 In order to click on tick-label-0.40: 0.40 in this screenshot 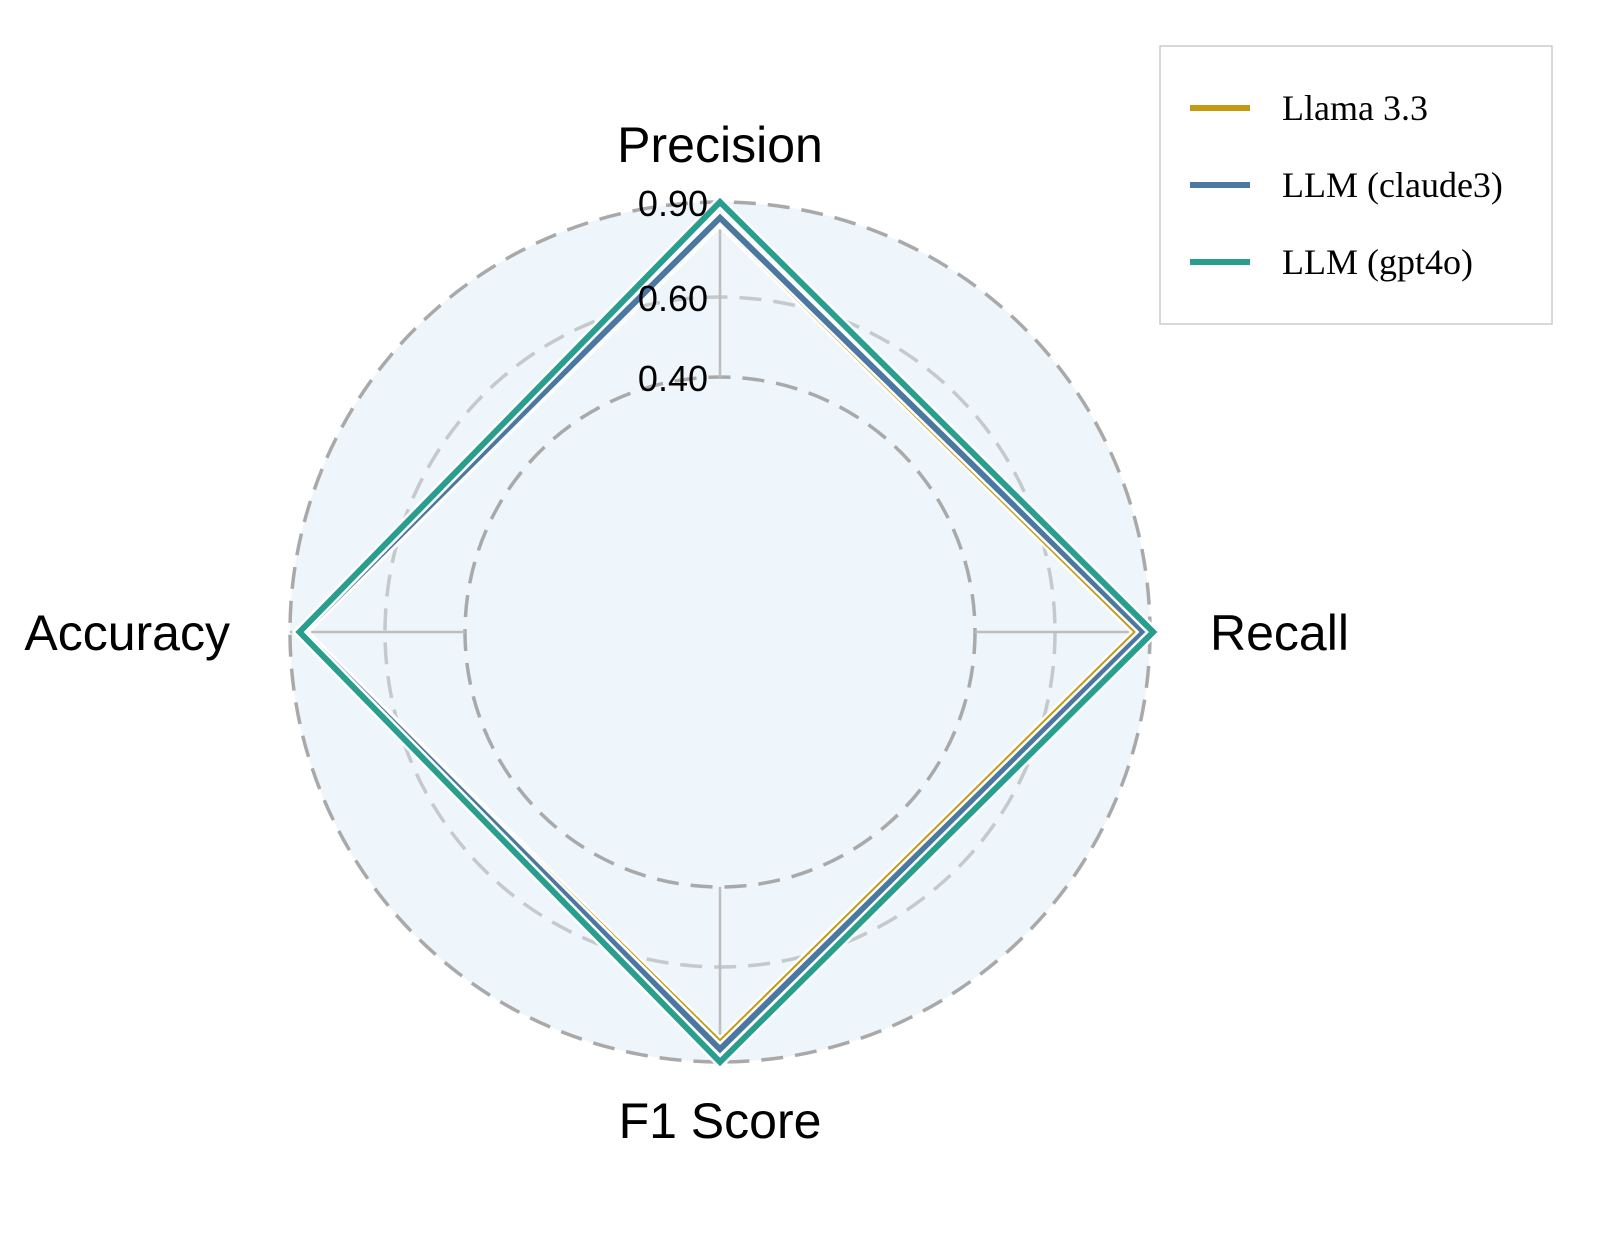, I will do `click(673, 378)`.